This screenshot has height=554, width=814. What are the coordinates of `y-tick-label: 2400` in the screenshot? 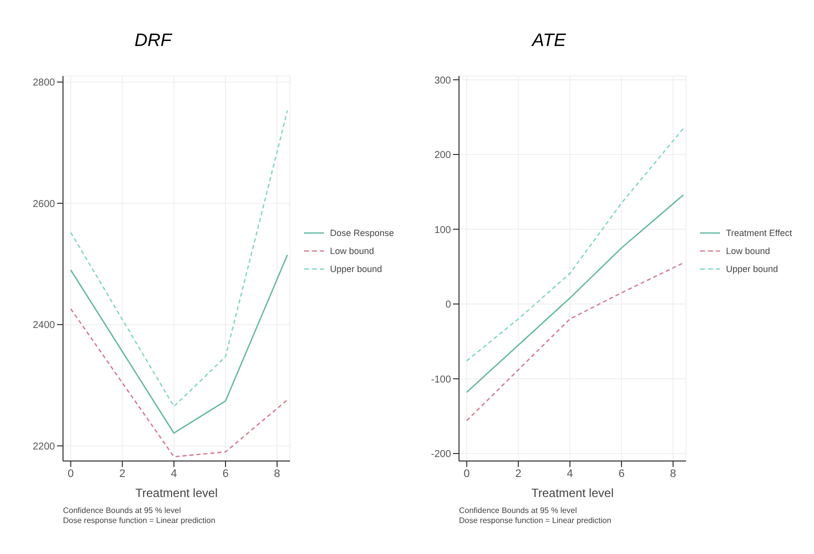 It's located at (44, 326).